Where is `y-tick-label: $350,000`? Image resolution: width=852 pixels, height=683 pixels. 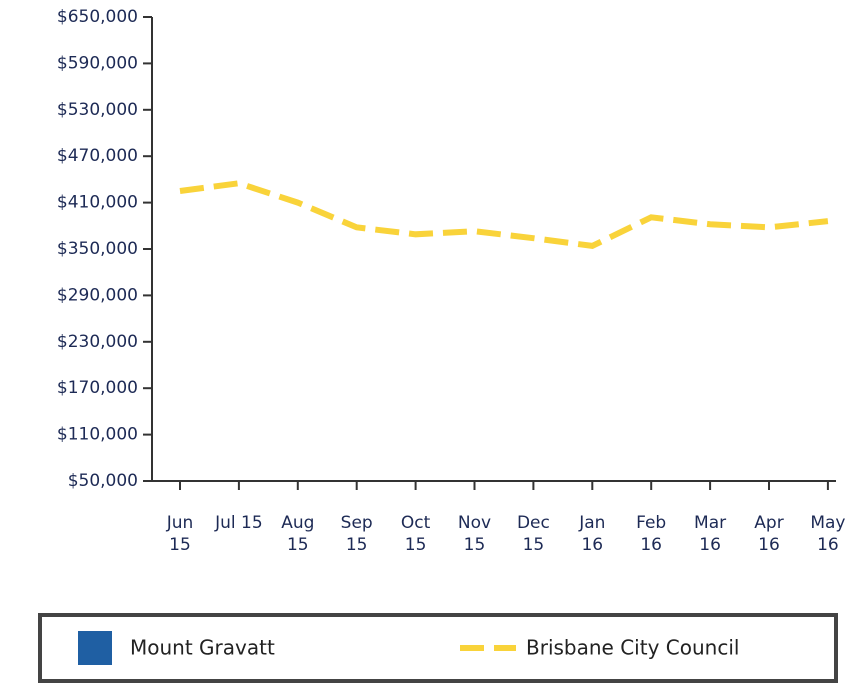 y-tick-label: $350,000 is located at coordinates (97, 249).